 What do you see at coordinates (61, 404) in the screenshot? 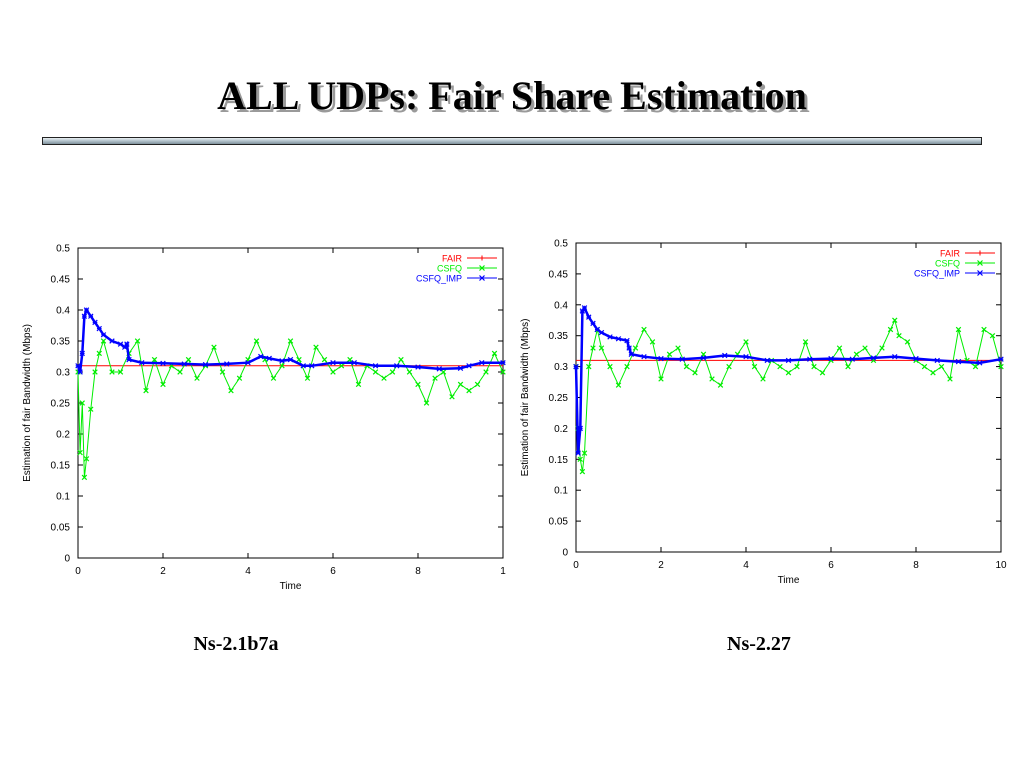
I see `y-tick-label: 0.25` at bounding box center [61, 404].